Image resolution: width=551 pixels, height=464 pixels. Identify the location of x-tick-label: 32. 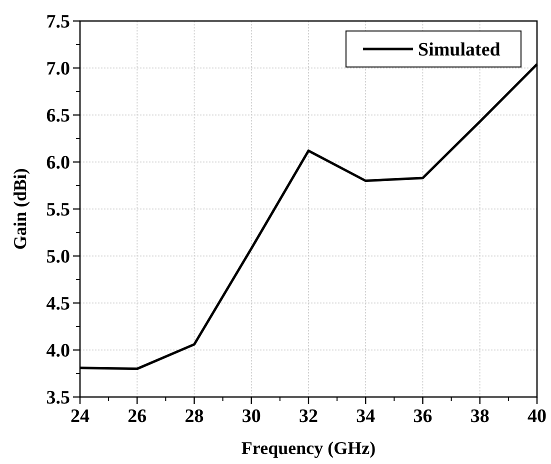
(308, 416).